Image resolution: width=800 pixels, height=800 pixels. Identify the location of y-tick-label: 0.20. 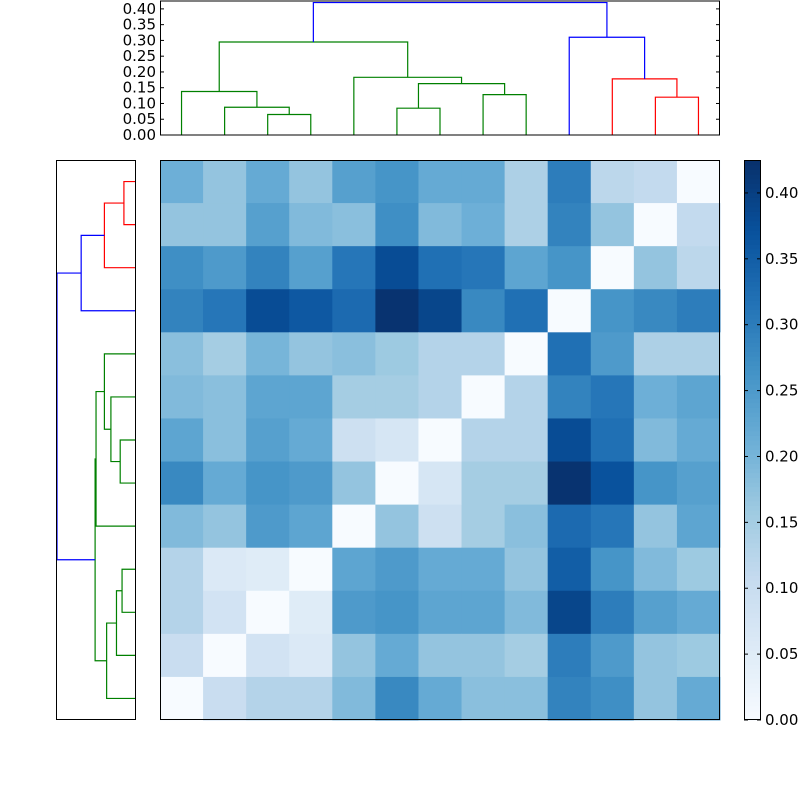
(139, 72).